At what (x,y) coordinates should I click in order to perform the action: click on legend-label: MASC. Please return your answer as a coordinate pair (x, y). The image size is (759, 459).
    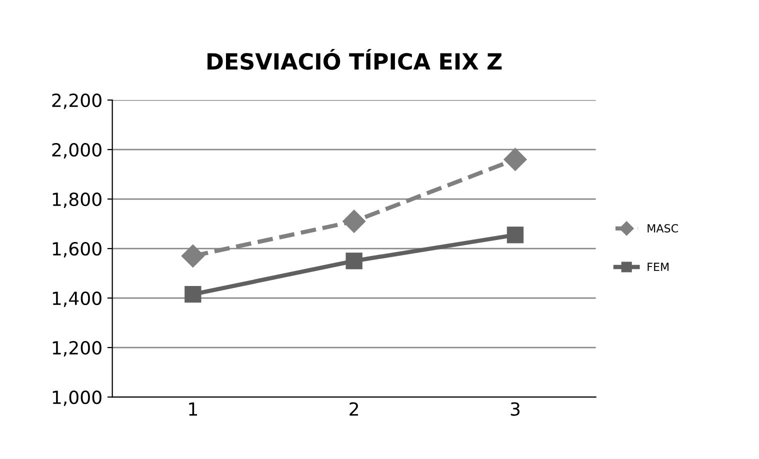
    Looking at the image, I should click on (663, 228).